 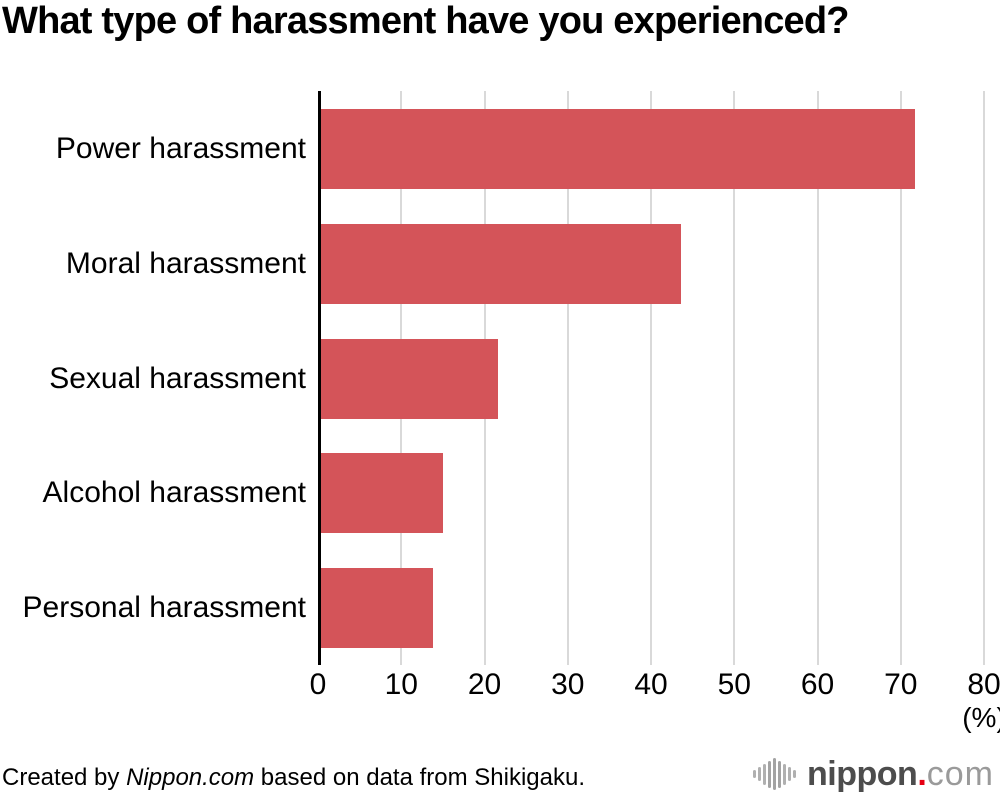 What do you see at coordinates (651, 684) in the screenshot?
I see `x-tick-label-40: 40` at bounding box center [651, 684].